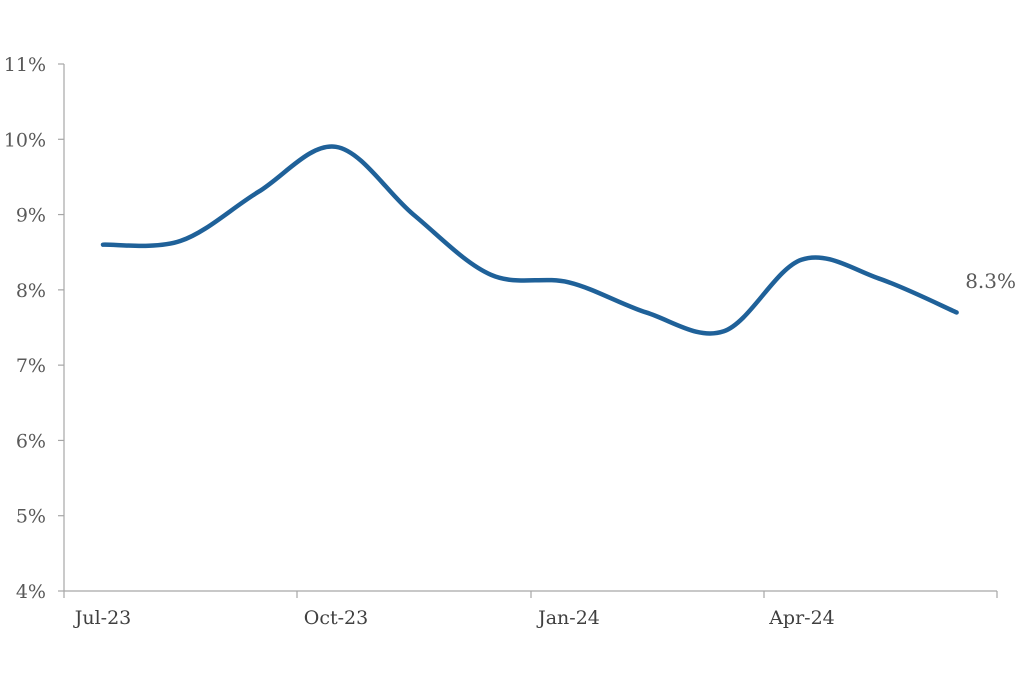  I want to click on y-tick-label: 4%, so click(31, 592).